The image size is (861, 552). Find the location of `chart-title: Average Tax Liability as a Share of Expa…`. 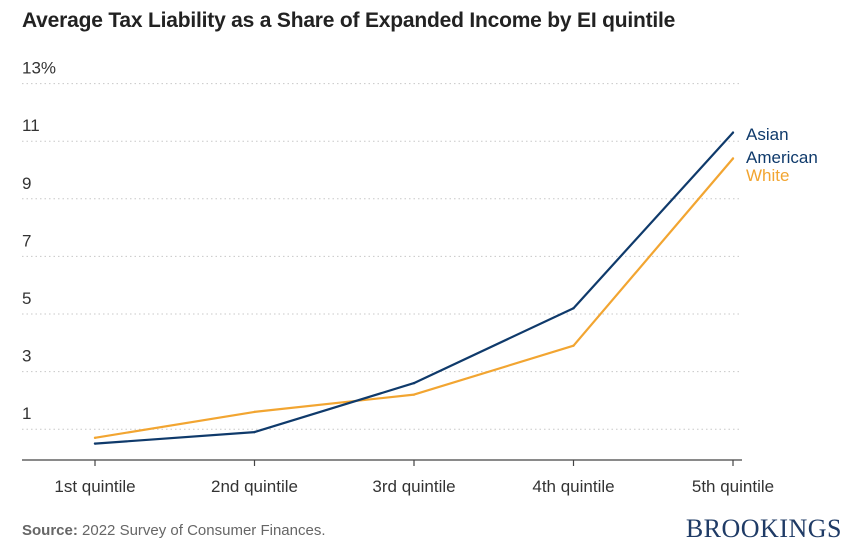

chart-title: Average Tax Liability as a Share of Expa… is located at coordinates (349, 20).